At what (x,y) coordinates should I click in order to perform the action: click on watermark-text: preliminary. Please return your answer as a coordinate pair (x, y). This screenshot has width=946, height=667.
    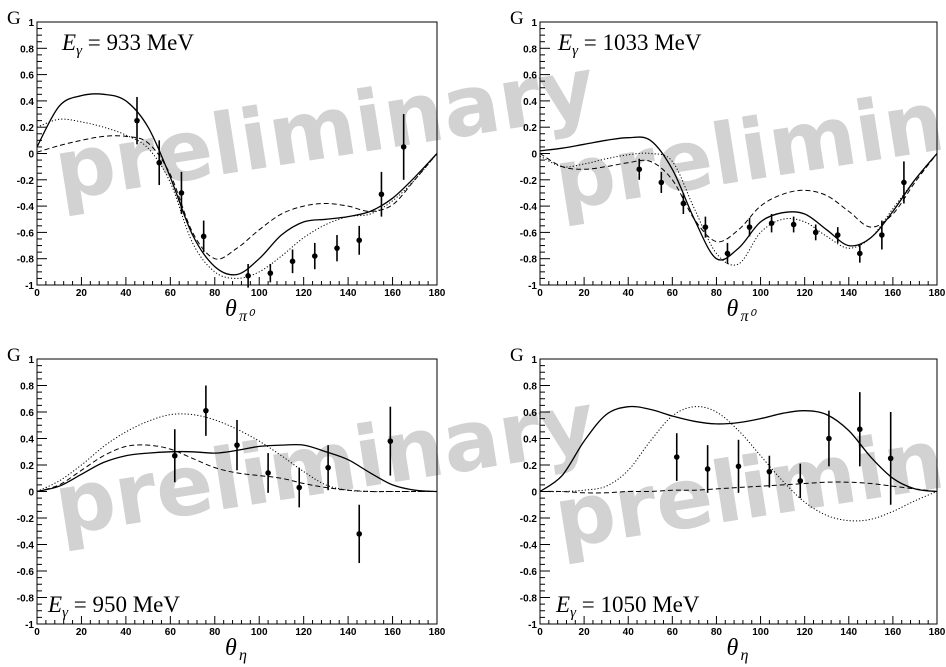
    Looking at the image, I should click on (747, 139).